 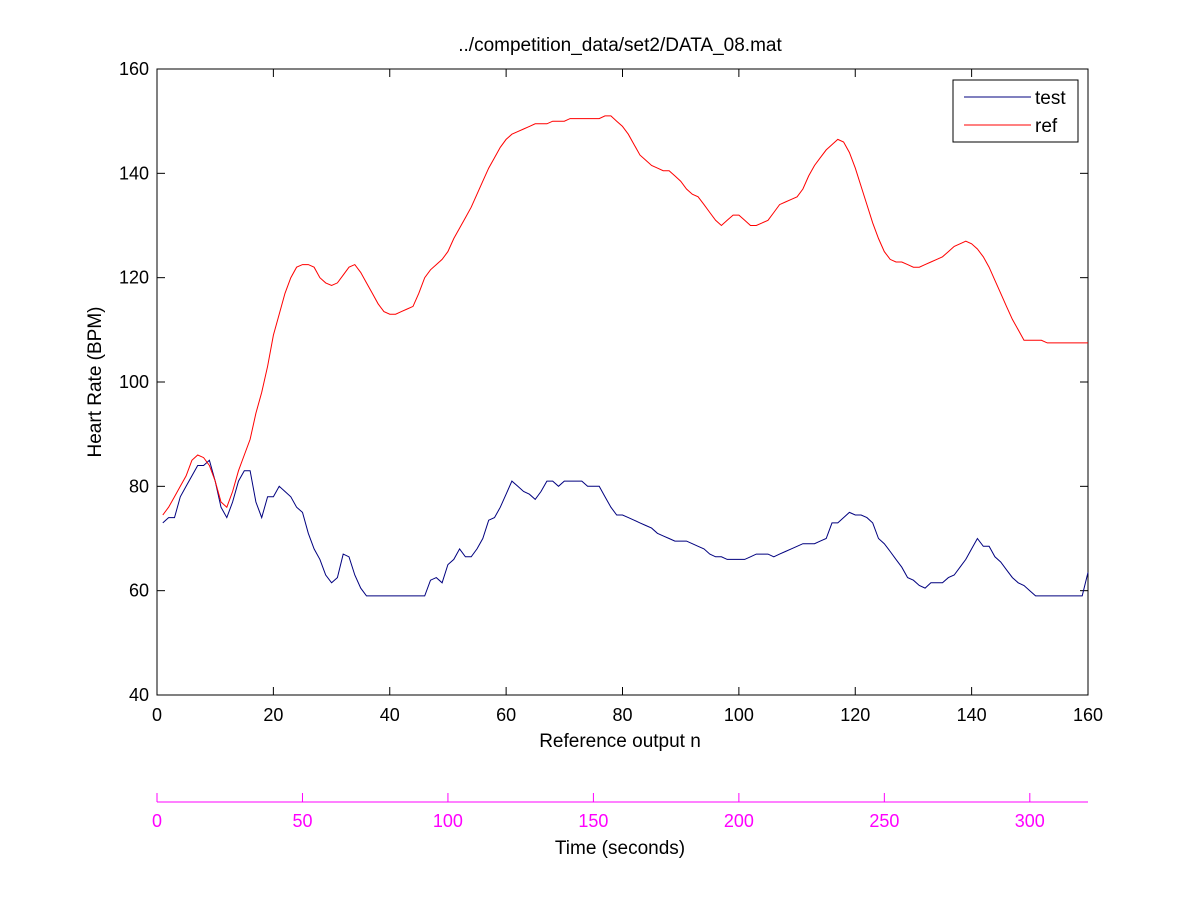 I want to click on x-tick-label-100: 100, so click(x=739, y=715).